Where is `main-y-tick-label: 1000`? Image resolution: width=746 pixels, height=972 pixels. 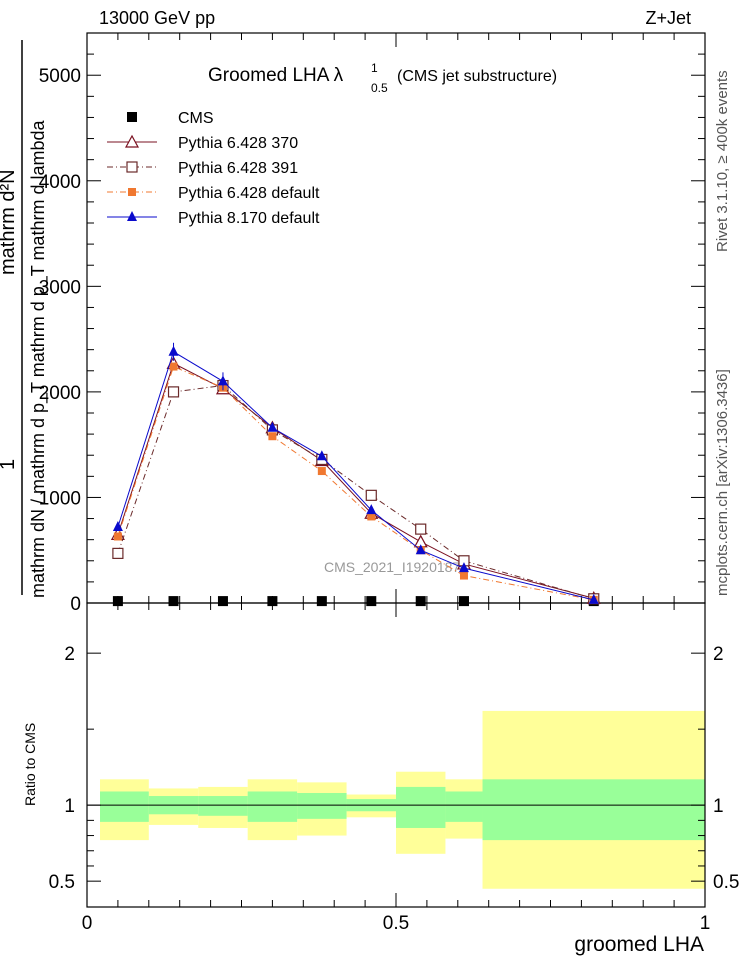 main-y-tick-label: 1000 is located at coordinates (60, 498).